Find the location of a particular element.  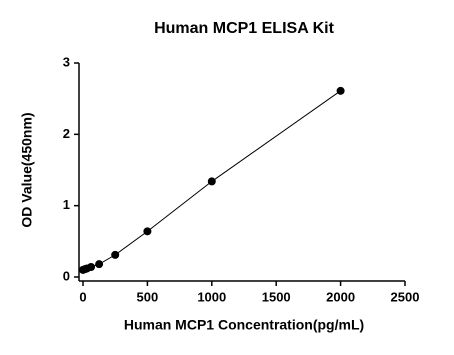

x-tick-label: 0 is located at coordinates (82, 296).